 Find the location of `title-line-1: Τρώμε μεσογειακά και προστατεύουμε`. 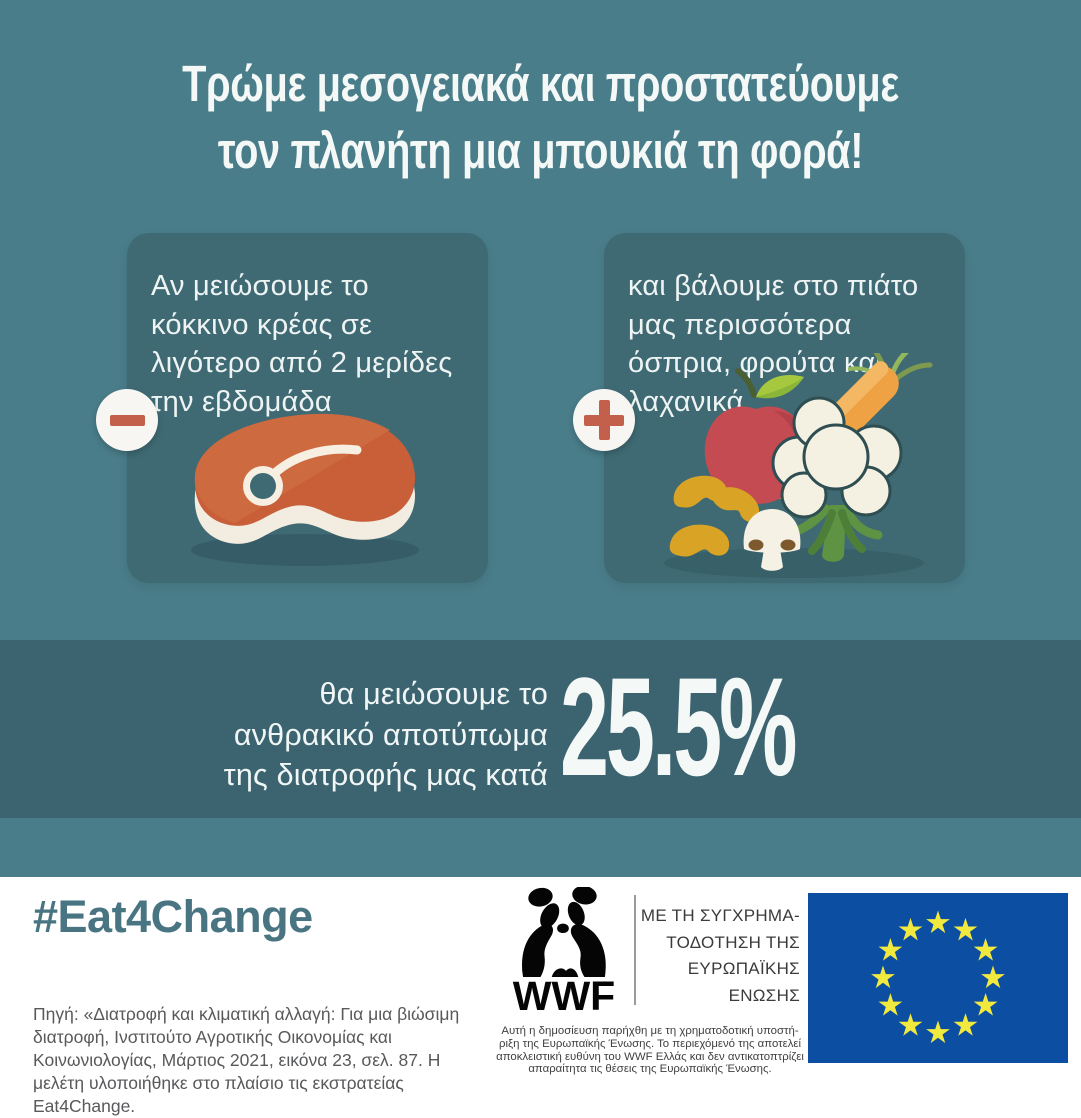

title-line-1: Τρώμε μεσογειακά και προστατεύουμε is located at coordinates (540, 83).